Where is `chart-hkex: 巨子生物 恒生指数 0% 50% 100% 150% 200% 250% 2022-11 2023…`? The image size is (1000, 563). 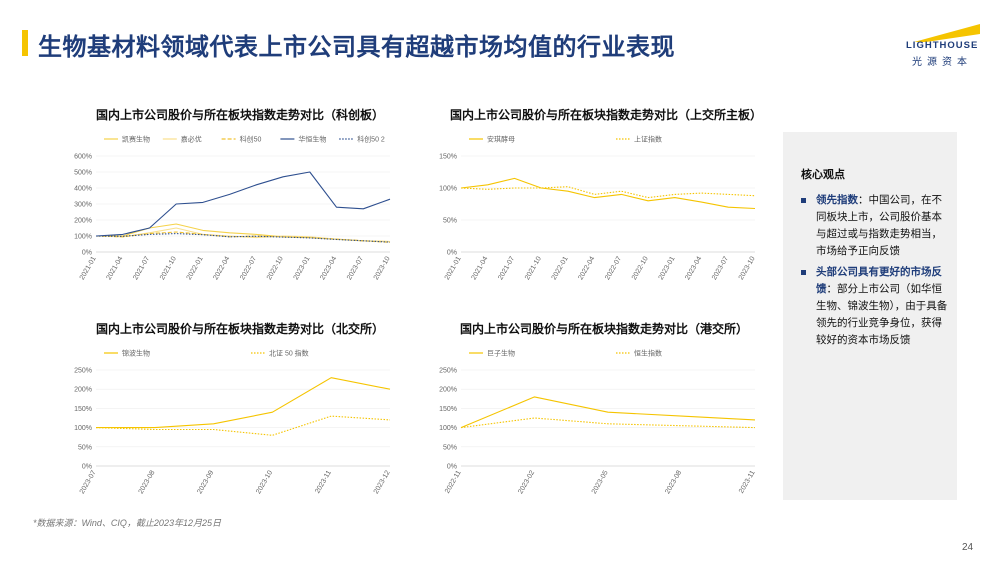 chart-hkex: 巨子生物 恒生指数 0% 50% 100% 150% 200% 250% 2022-11 2023… is located at coordinates (598, 422).